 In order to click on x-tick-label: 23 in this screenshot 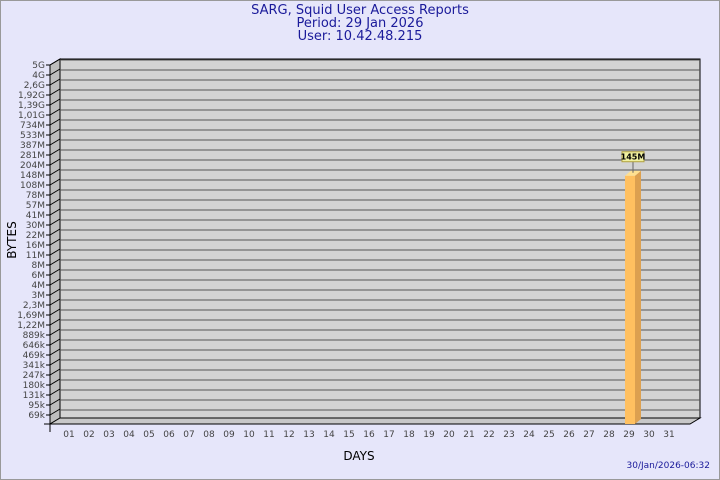, I will do `click(508, 435)`.